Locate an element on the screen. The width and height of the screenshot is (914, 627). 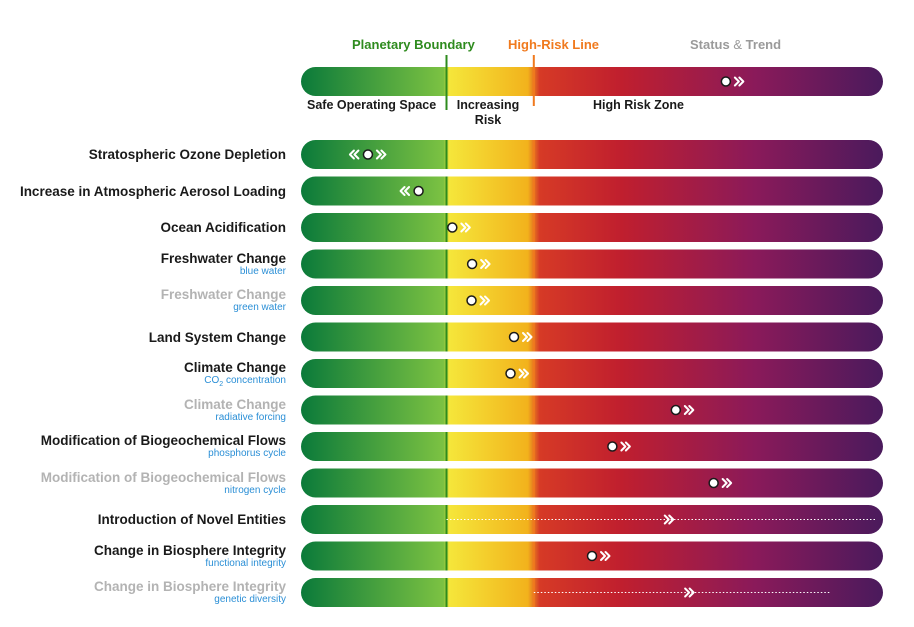
status-word: Status is located at coordinates (710, 44).